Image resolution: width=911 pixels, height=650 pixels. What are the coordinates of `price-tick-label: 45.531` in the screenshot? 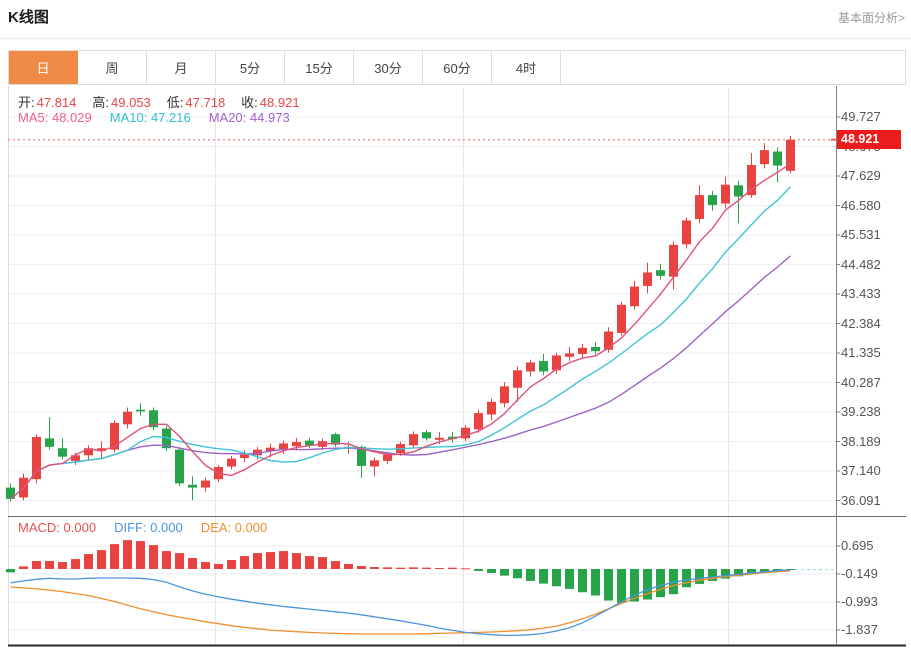 It's located at (861, 235).